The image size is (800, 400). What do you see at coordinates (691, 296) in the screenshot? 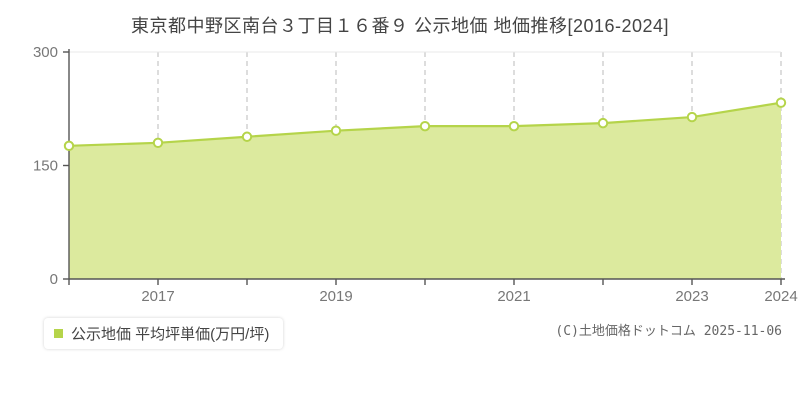
I see `x-axis-tick-label: 2023` at bounding box center [691, 296].